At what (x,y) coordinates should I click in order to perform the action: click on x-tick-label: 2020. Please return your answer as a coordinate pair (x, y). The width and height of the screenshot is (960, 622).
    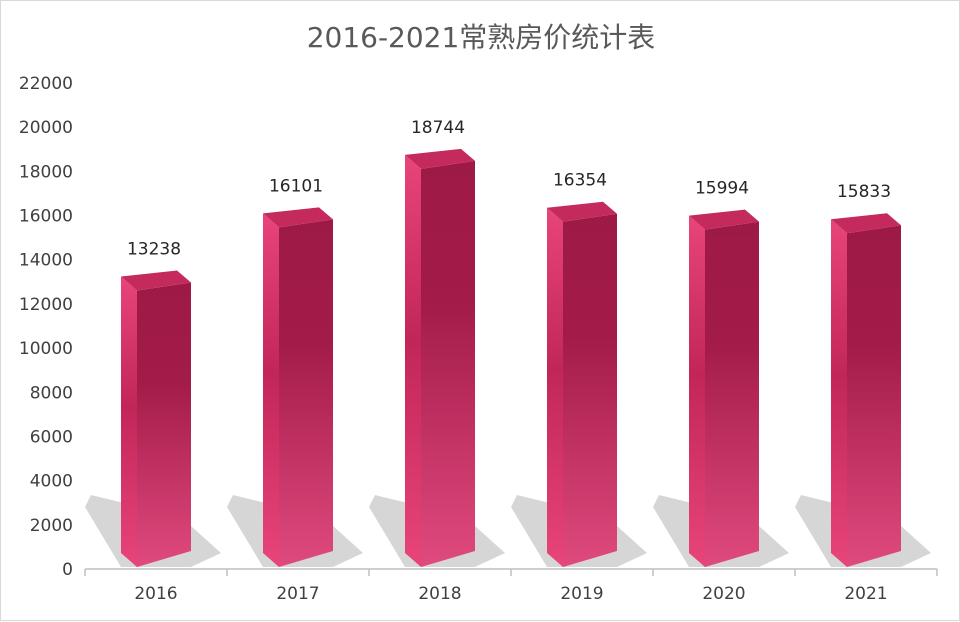
    Looking at the image, I should click on (723, 594).